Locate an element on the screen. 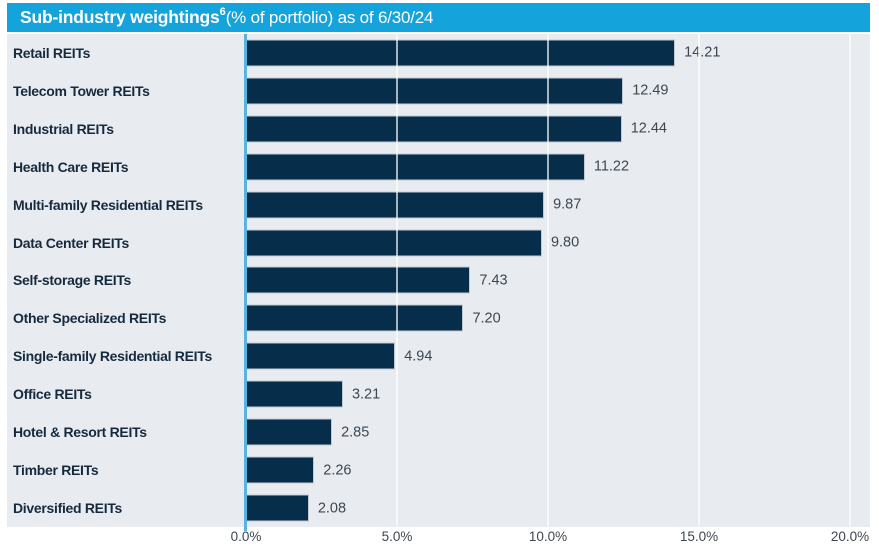 Image resolution: width=879 pixels, height=546 pixels. category-label: Retail REITs is located at coordinates (52, 52).